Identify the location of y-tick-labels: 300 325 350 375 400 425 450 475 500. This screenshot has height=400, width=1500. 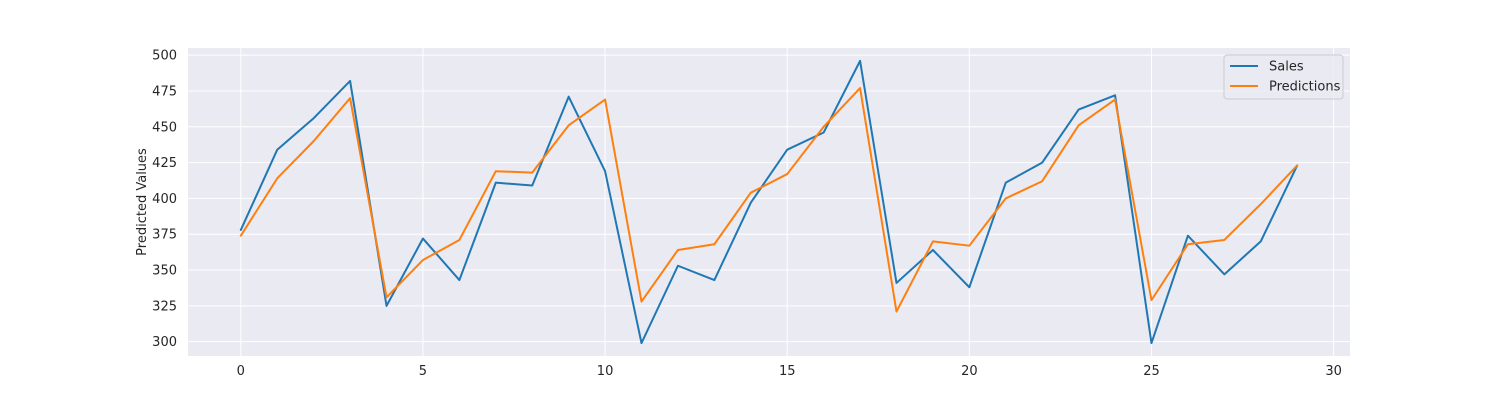
(164, 200).